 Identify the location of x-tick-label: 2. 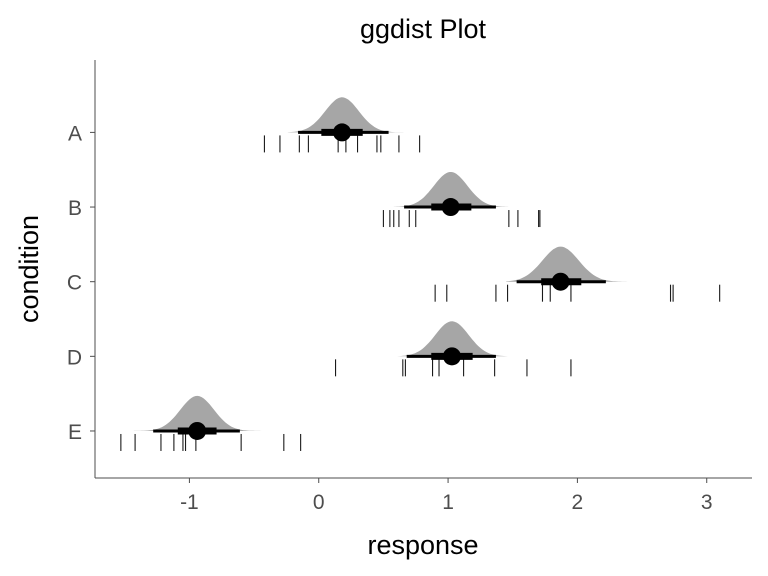
(578, 502).